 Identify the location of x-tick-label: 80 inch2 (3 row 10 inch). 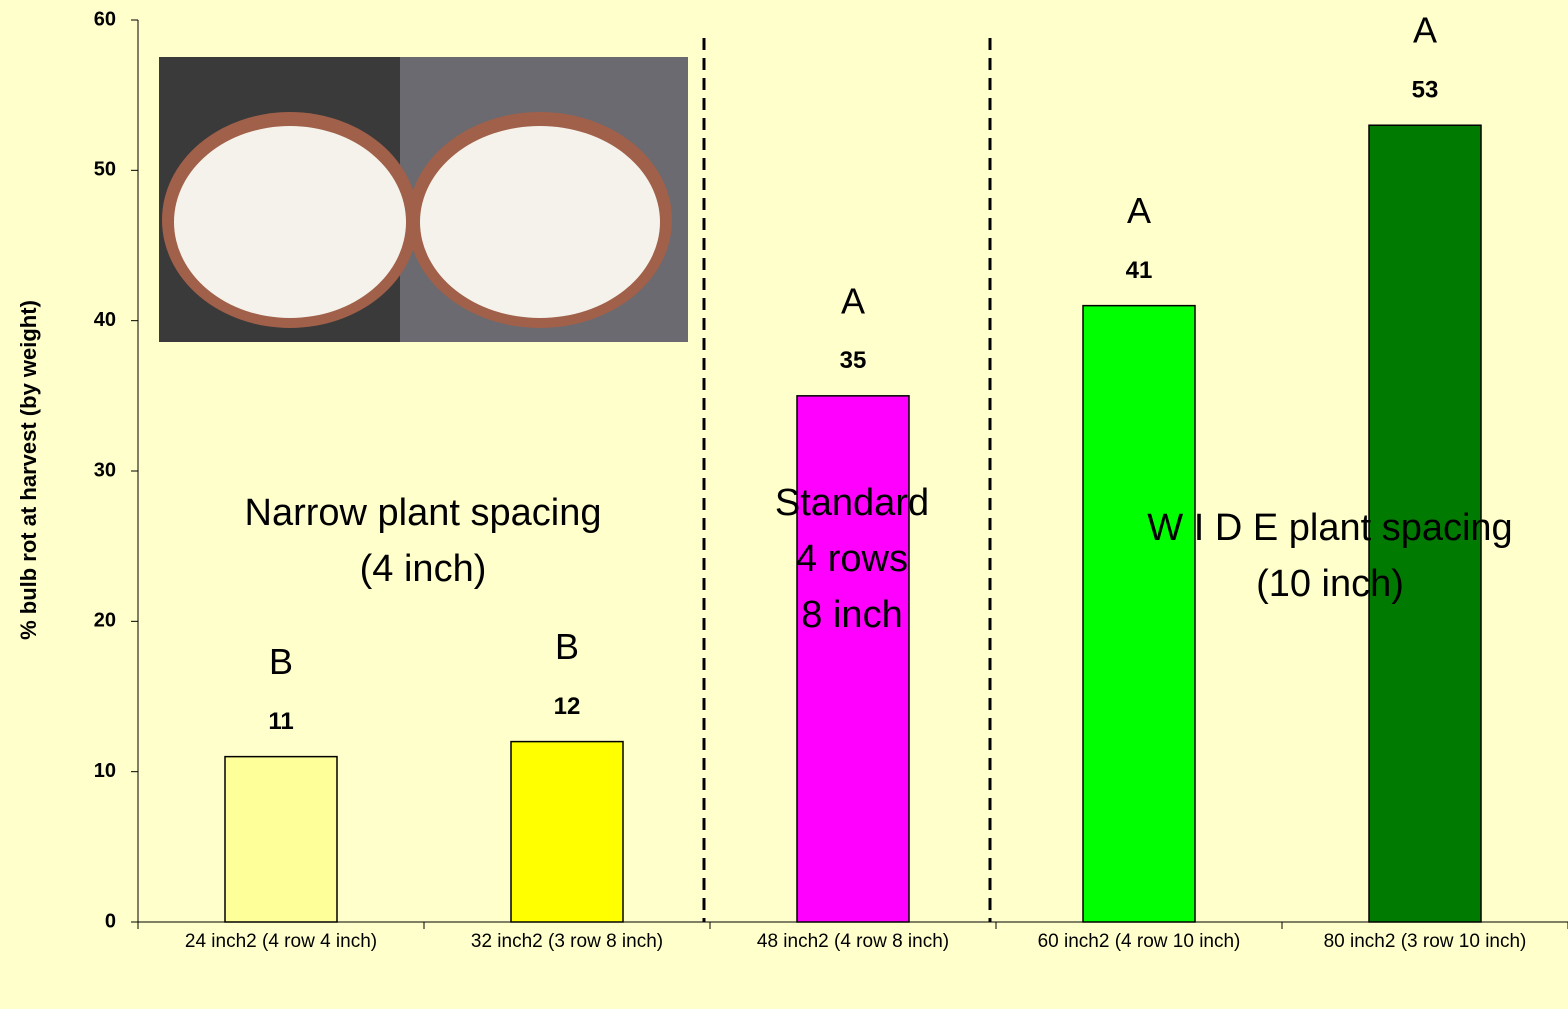
(1425, 941).